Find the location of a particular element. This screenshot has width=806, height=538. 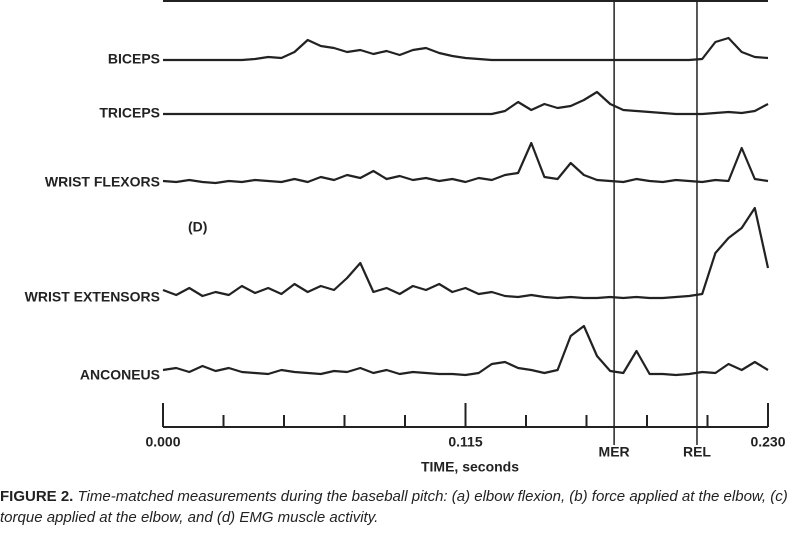

panel-label: (D) is located at coordinates (197, 227).